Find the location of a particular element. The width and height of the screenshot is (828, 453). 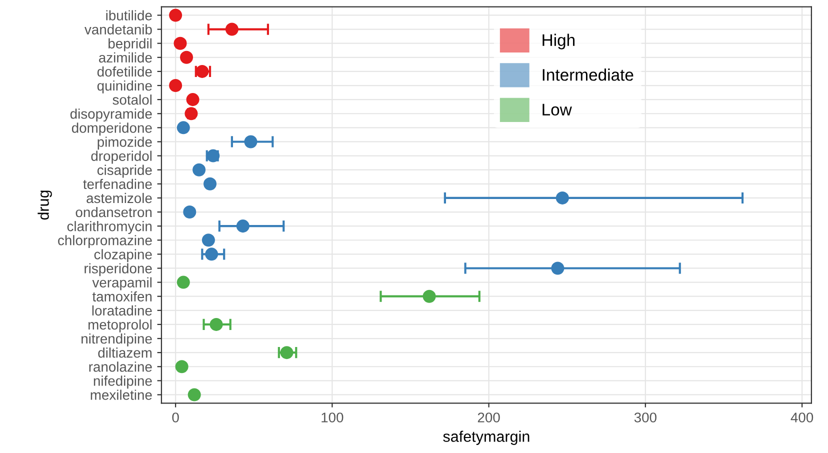

x-axis-title: safetymargin is located at coordinates (486, 437).